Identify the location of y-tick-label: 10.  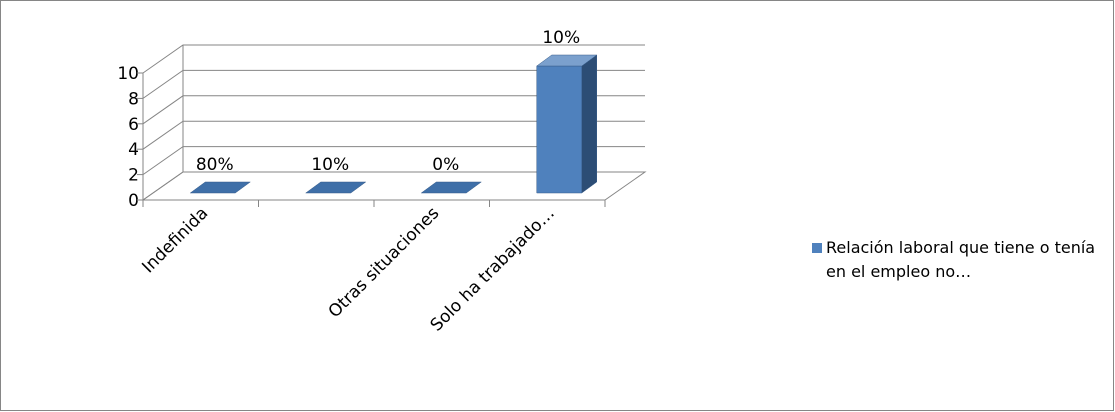
(128, 74).